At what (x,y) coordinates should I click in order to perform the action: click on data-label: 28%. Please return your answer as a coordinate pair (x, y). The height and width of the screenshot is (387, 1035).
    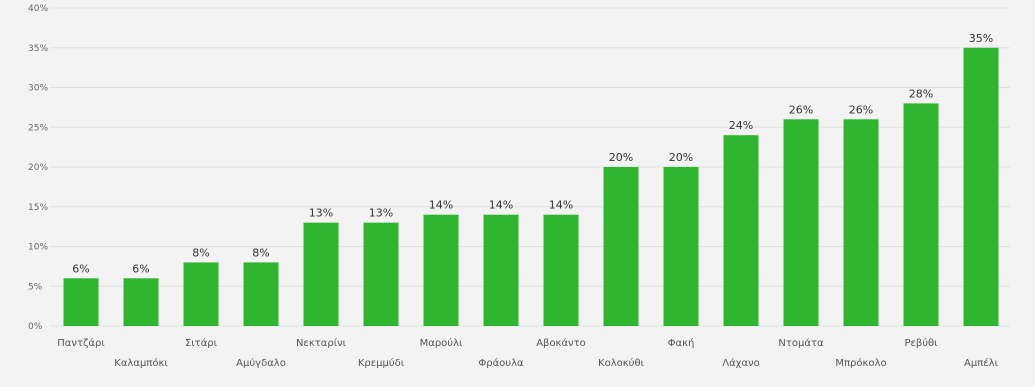
    Looking at the image, I should click on (921, 93).